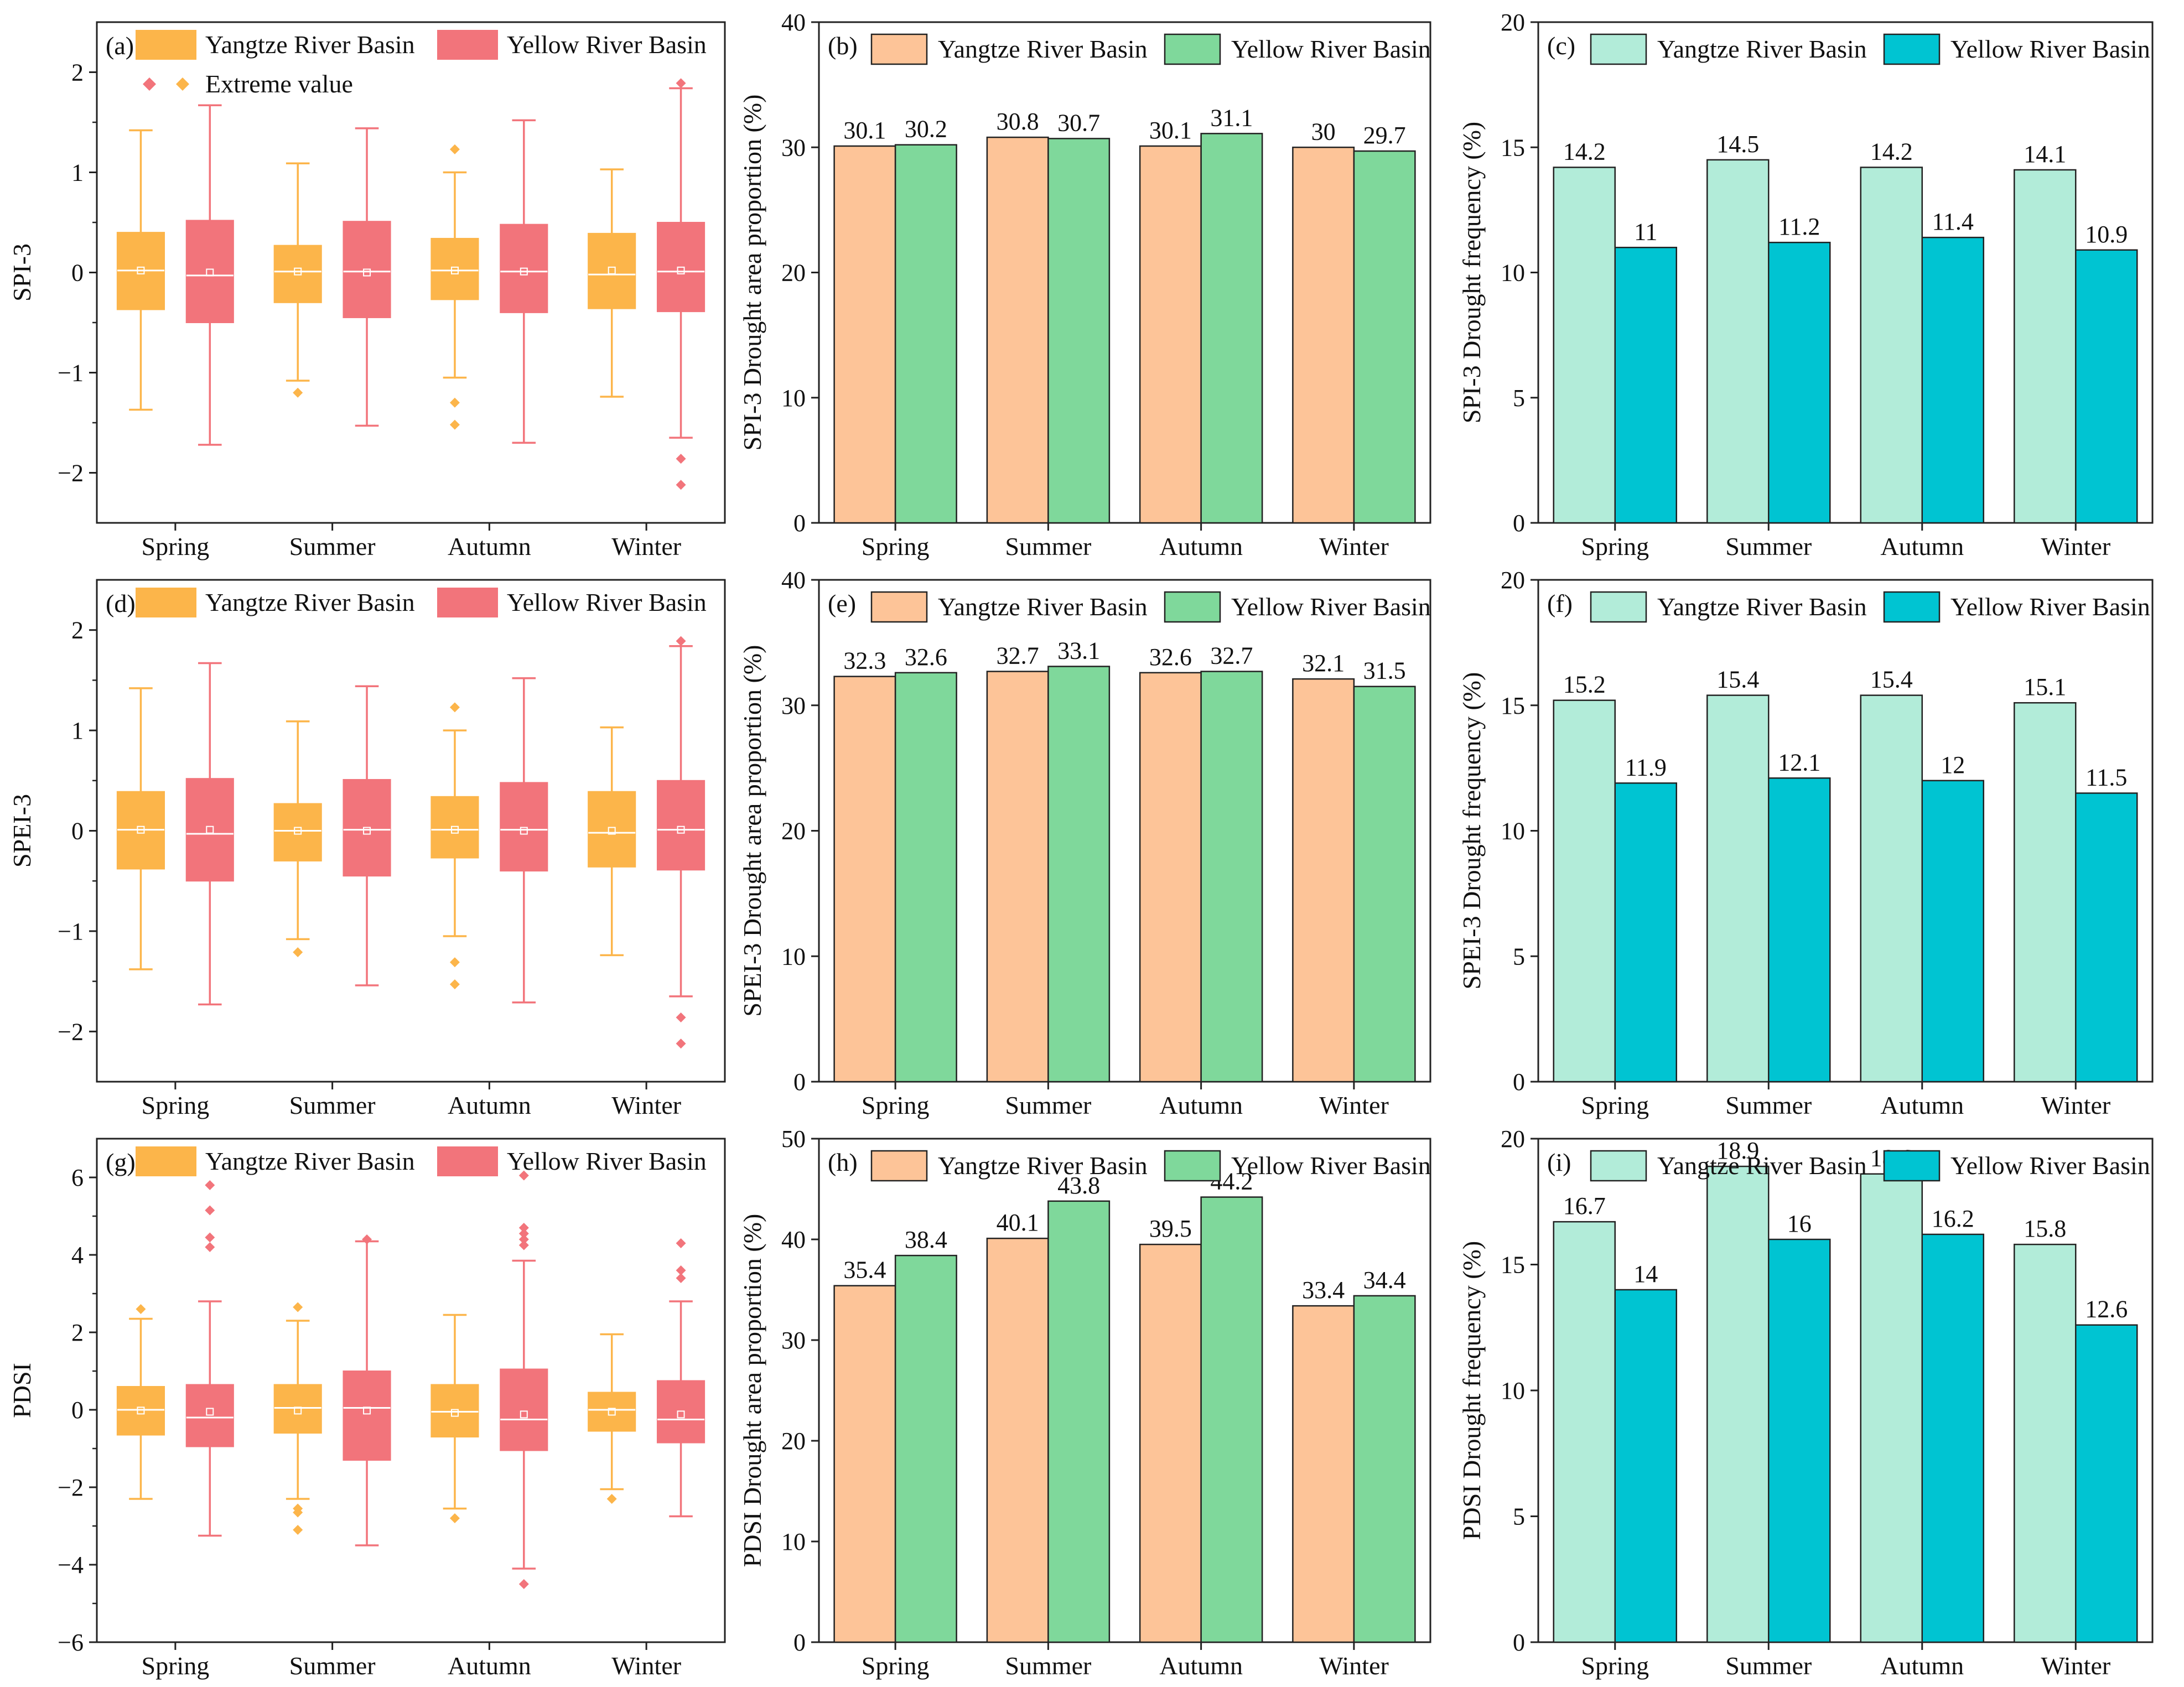 This screenshot has height=1687, width=2184. What do you see at coordinates (1891, 680) in the screenshot?
I see `bar-value-label: 15.4` at bounding box center [1891, 680].